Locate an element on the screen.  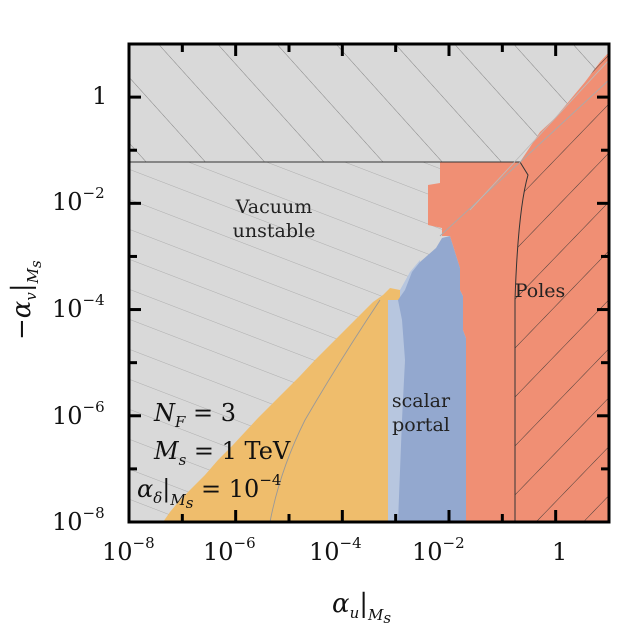
y-tick-label: 10⁻⁸ is located at coordinates (78, 520).